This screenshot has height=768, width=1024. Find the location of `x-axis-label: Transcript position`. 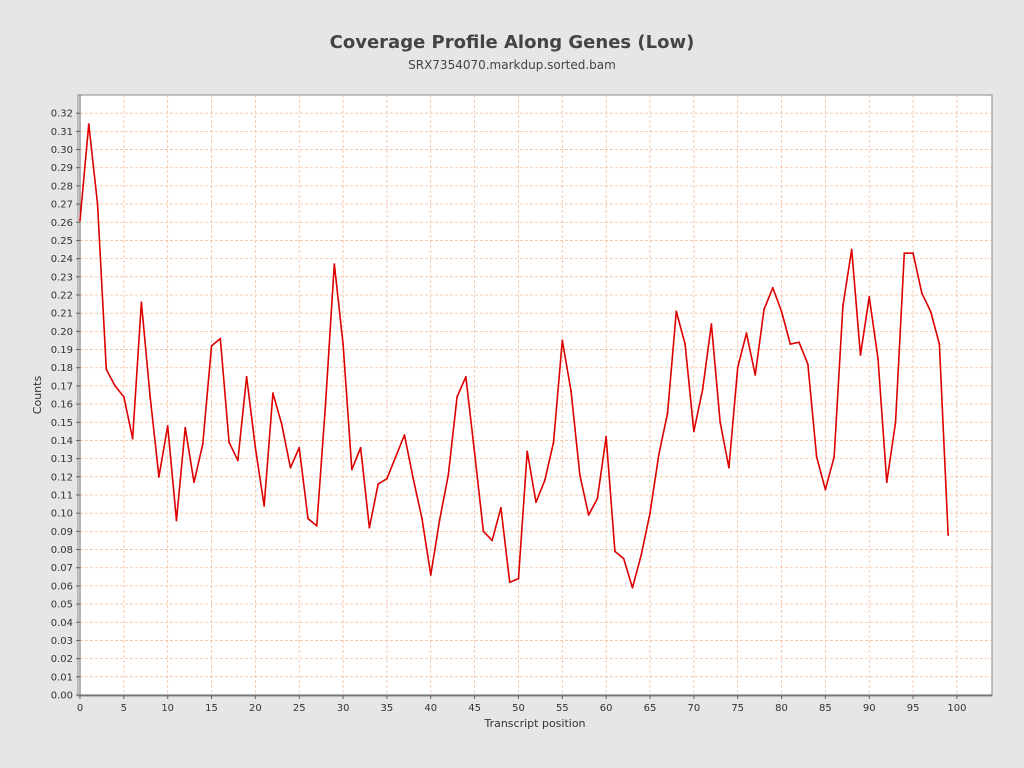

x-axis-label: Transcript position is located at coordinates (534, 723).